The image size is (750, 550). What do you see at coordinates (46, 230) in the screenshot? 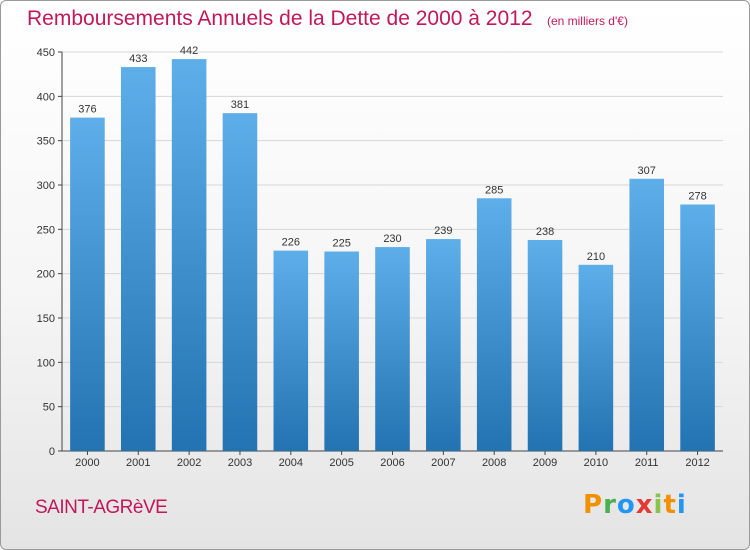
I see `y-tick-label: 250` at bounding box center [46, 230].